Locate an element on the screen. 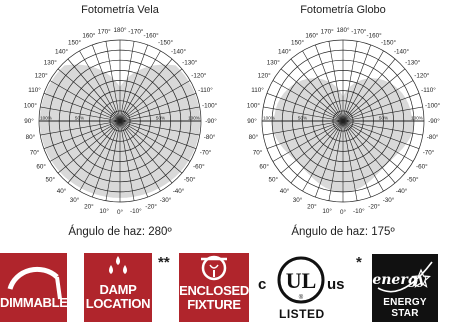 The width and height of the screenshot is (459, 322). angle-label: 60° is located at coordinates (41, 167).